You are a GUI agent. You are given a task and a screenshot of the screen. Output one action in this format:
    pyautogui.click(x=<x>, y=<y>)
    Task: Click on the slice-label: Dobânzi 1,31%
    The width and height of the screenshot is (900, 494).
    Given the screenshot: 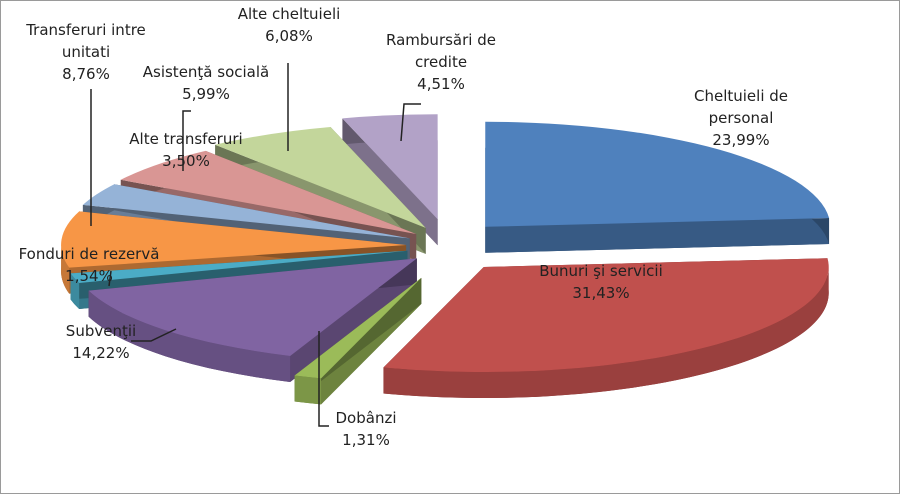 What is the action you would take?
    pyautogui.click(x=366, y=429)
    